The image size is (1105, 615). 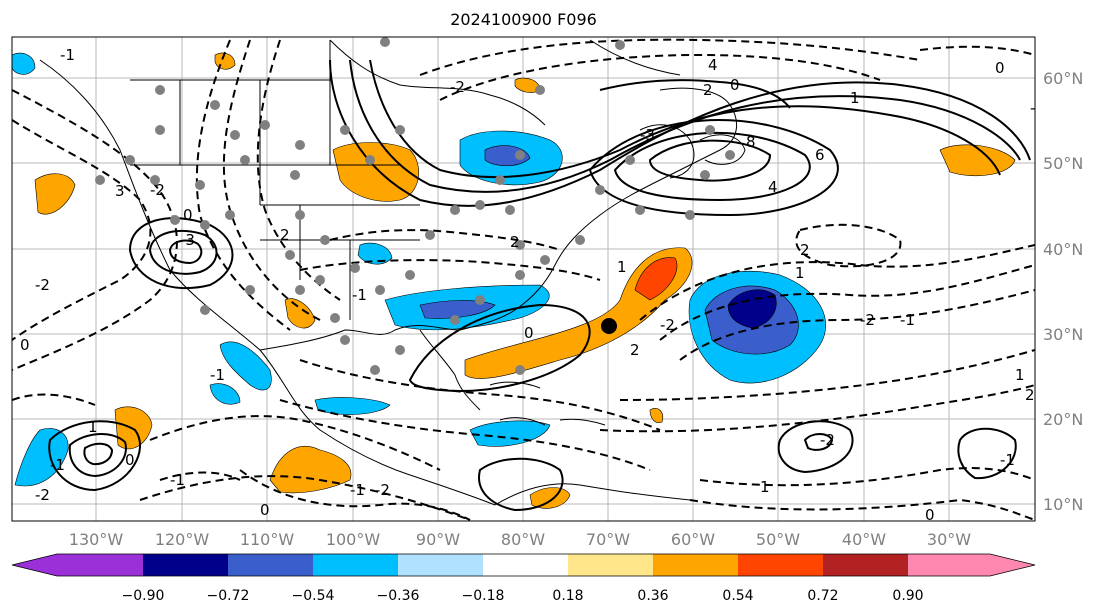 I want to click on lat-label: 40°N, so click(x=1063, y=249).